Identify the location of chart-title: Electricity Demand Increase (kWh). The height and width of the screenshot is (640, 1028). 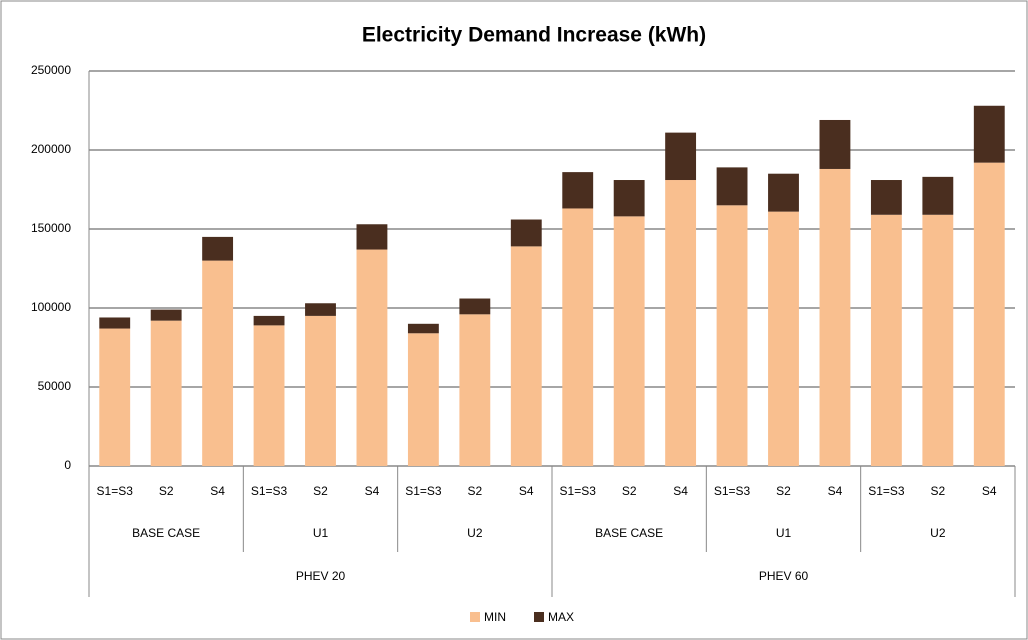
(534, 35).